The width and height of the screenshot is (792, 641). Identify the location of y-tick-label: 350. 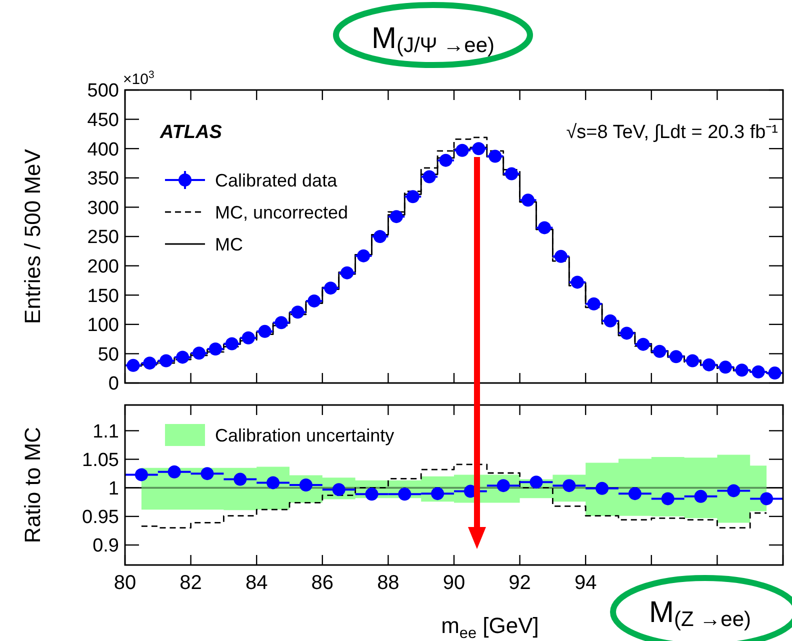
(103, 179).